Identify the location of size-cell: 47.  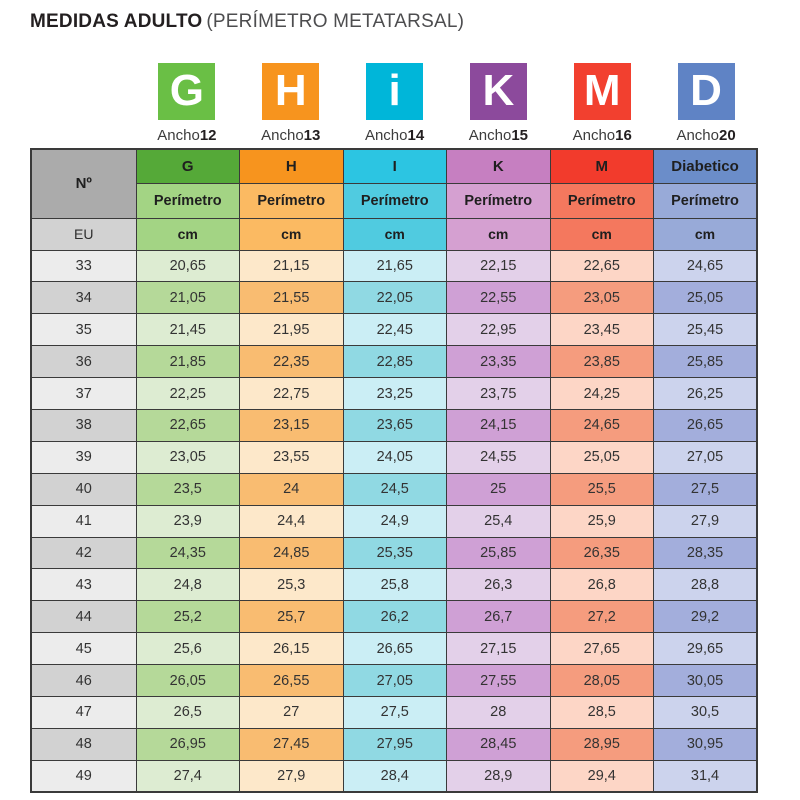
(83, 712).